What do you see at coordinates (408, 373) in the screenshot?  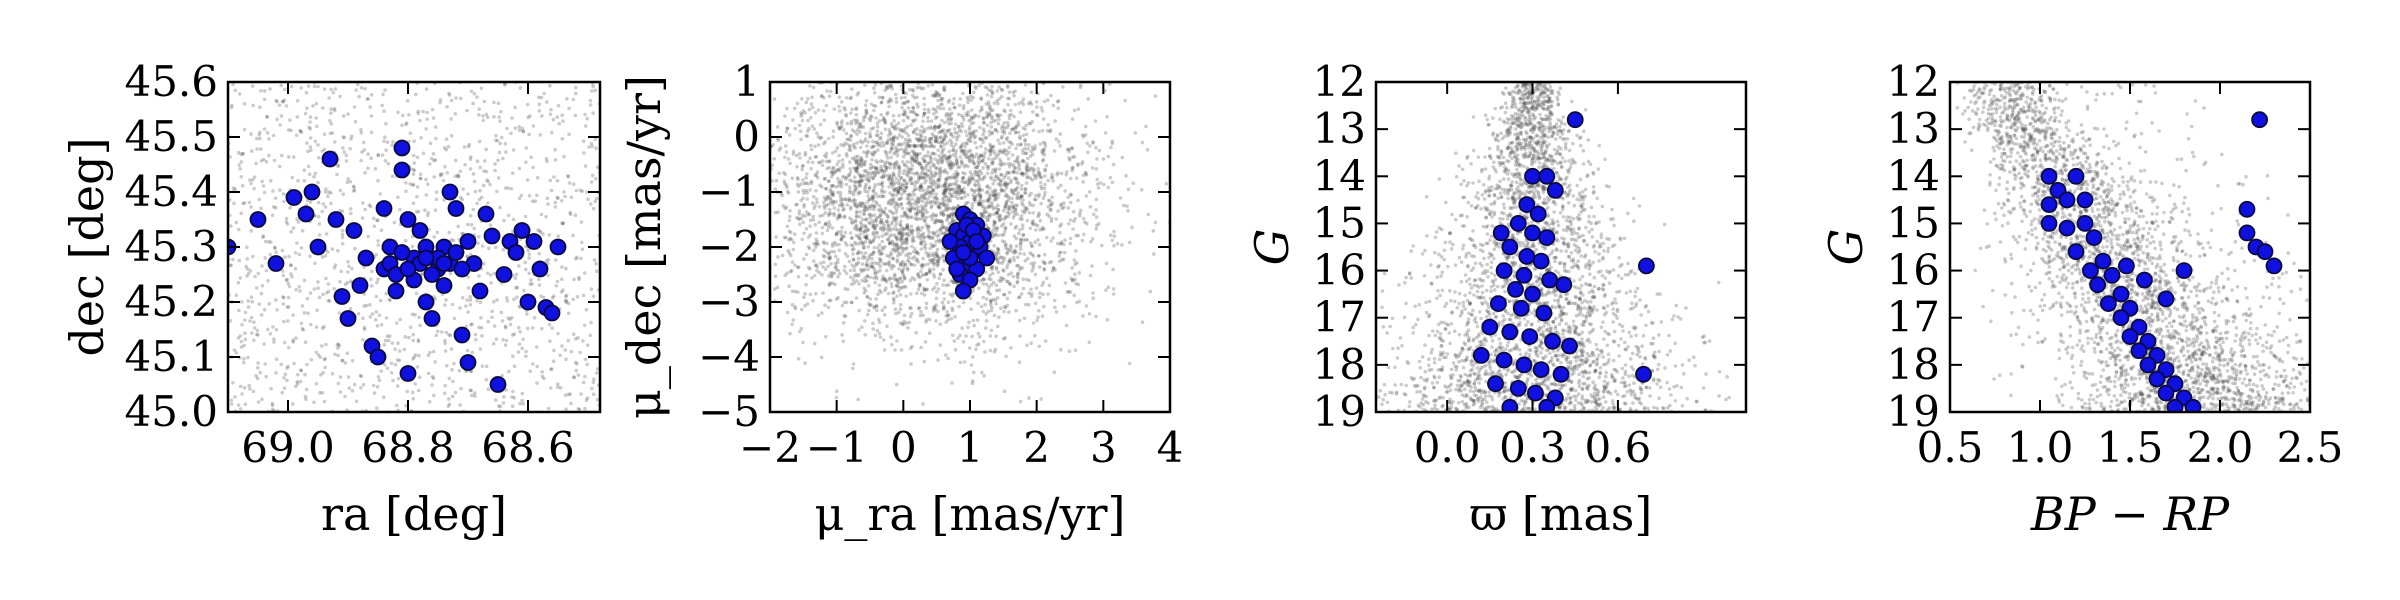 I see `member-star-point` at bounding box center [408, 373].